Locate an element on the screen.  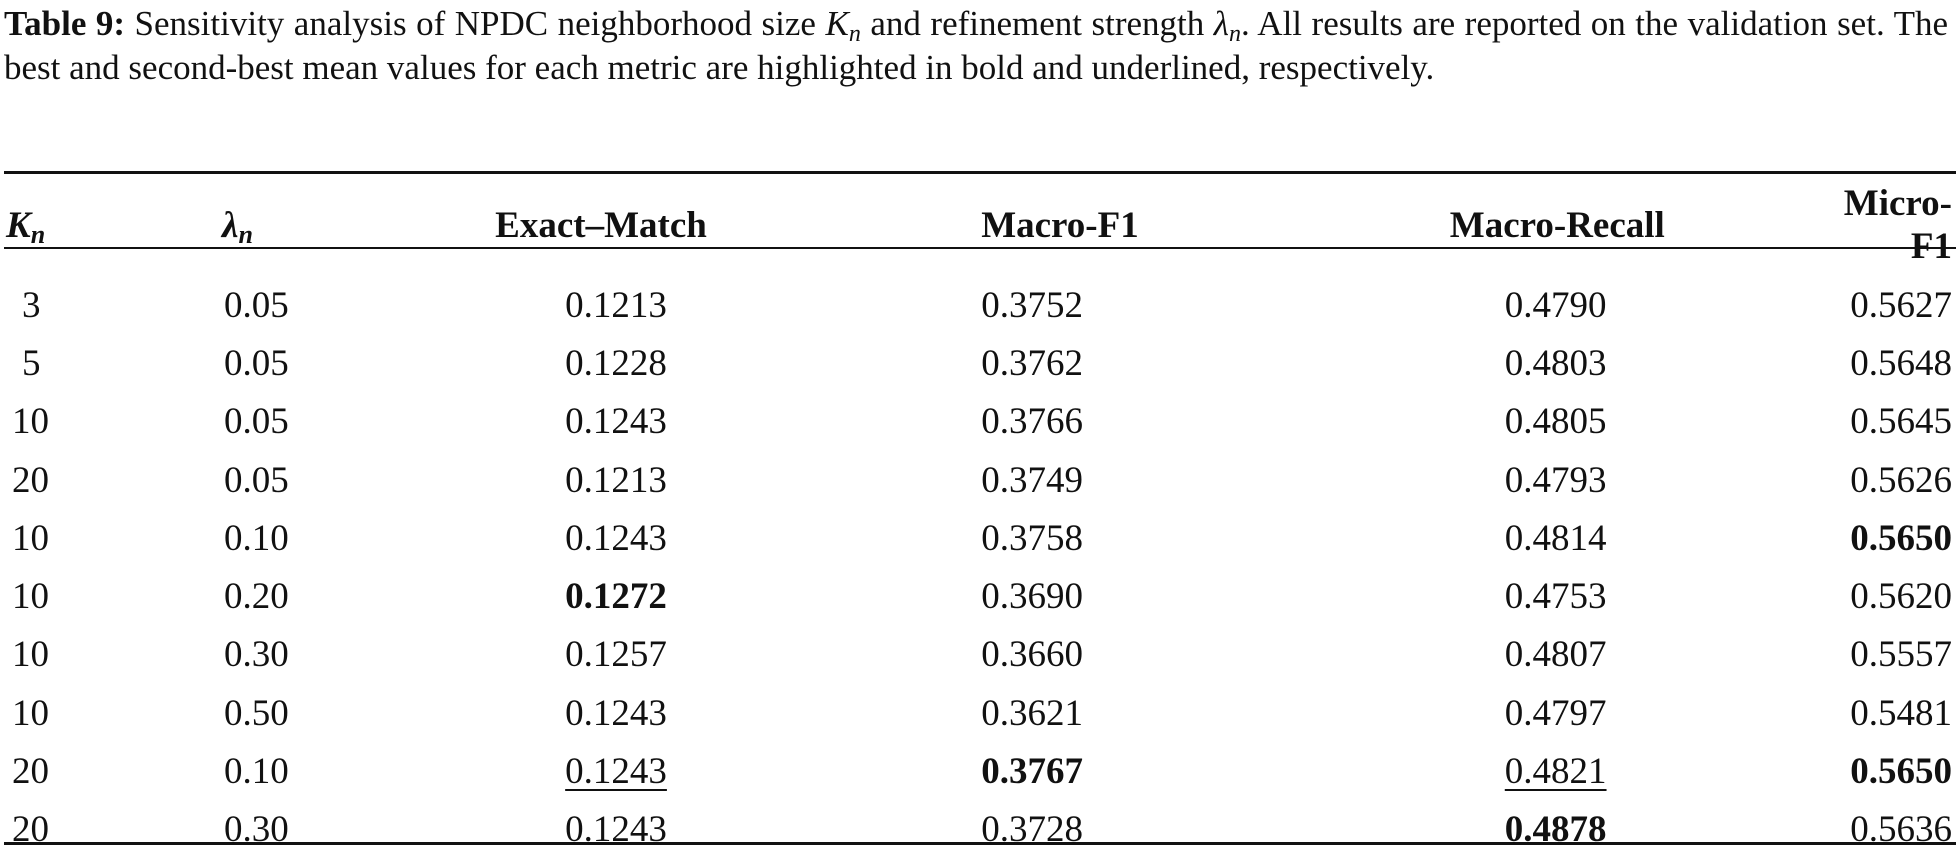
cell-macro-f1: 0.3762 is located at coordinates (1032, 363).